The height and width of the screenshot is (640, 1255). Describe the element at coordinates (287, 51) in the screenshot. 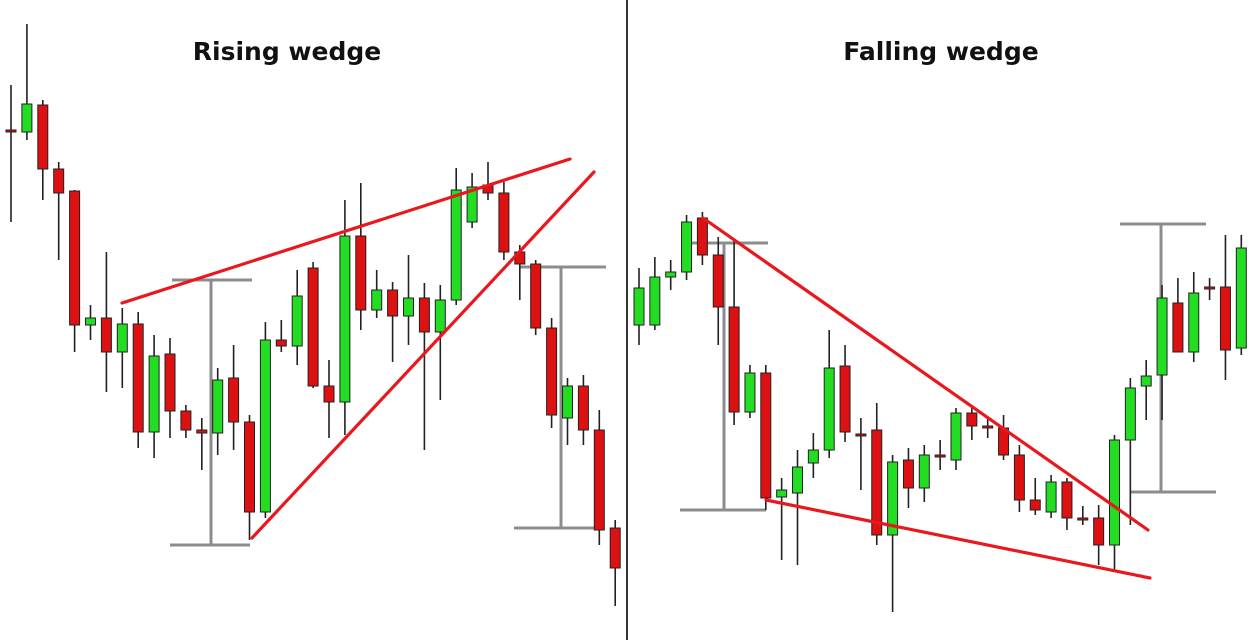

I see `rising-wedge-title: Rising wedge` at that location.